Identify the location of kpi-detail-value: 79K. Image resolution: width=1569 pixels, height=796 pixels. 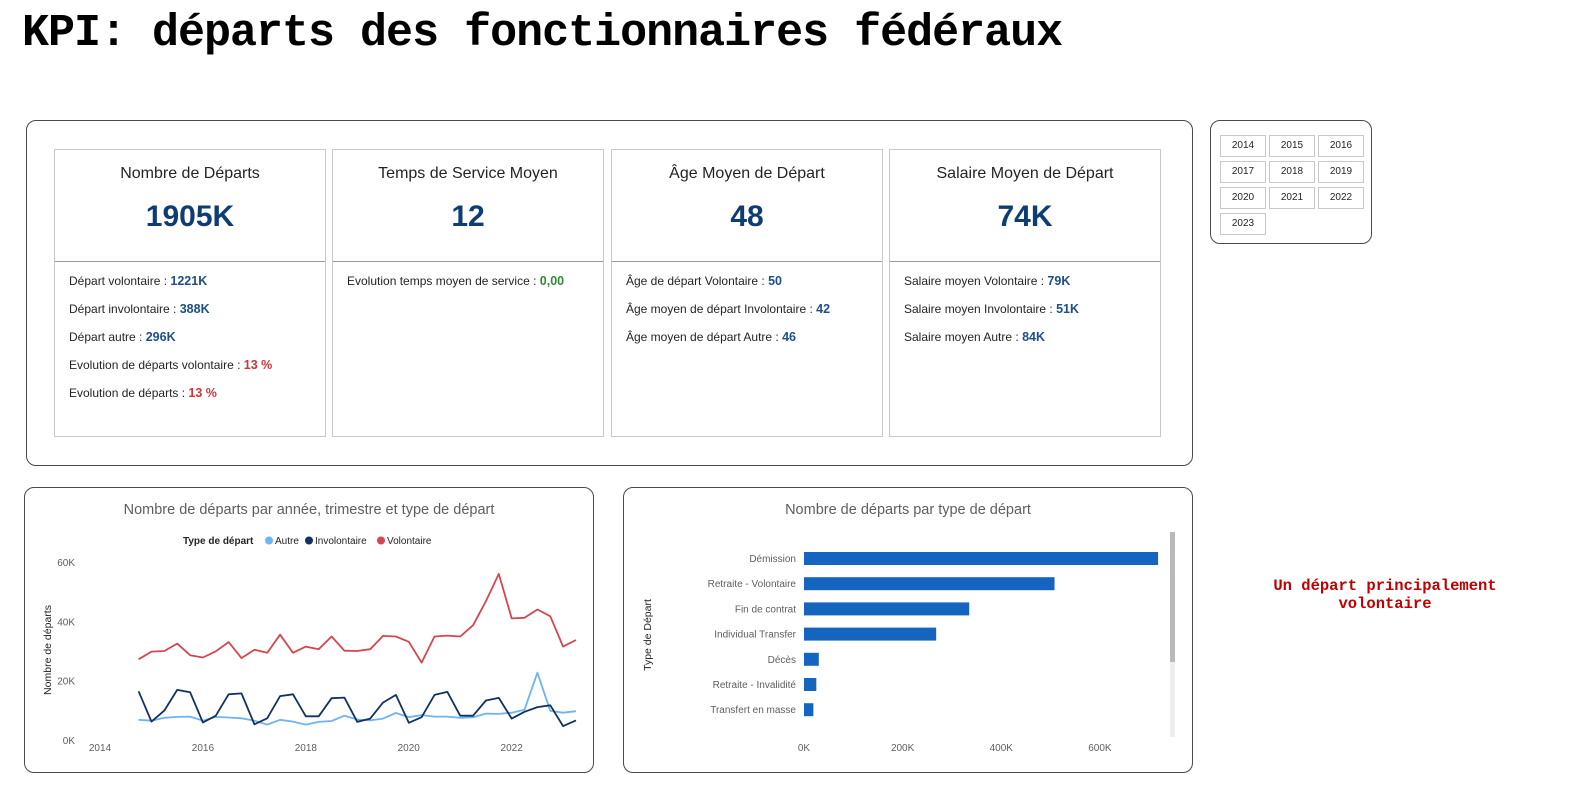
(1059, 281).